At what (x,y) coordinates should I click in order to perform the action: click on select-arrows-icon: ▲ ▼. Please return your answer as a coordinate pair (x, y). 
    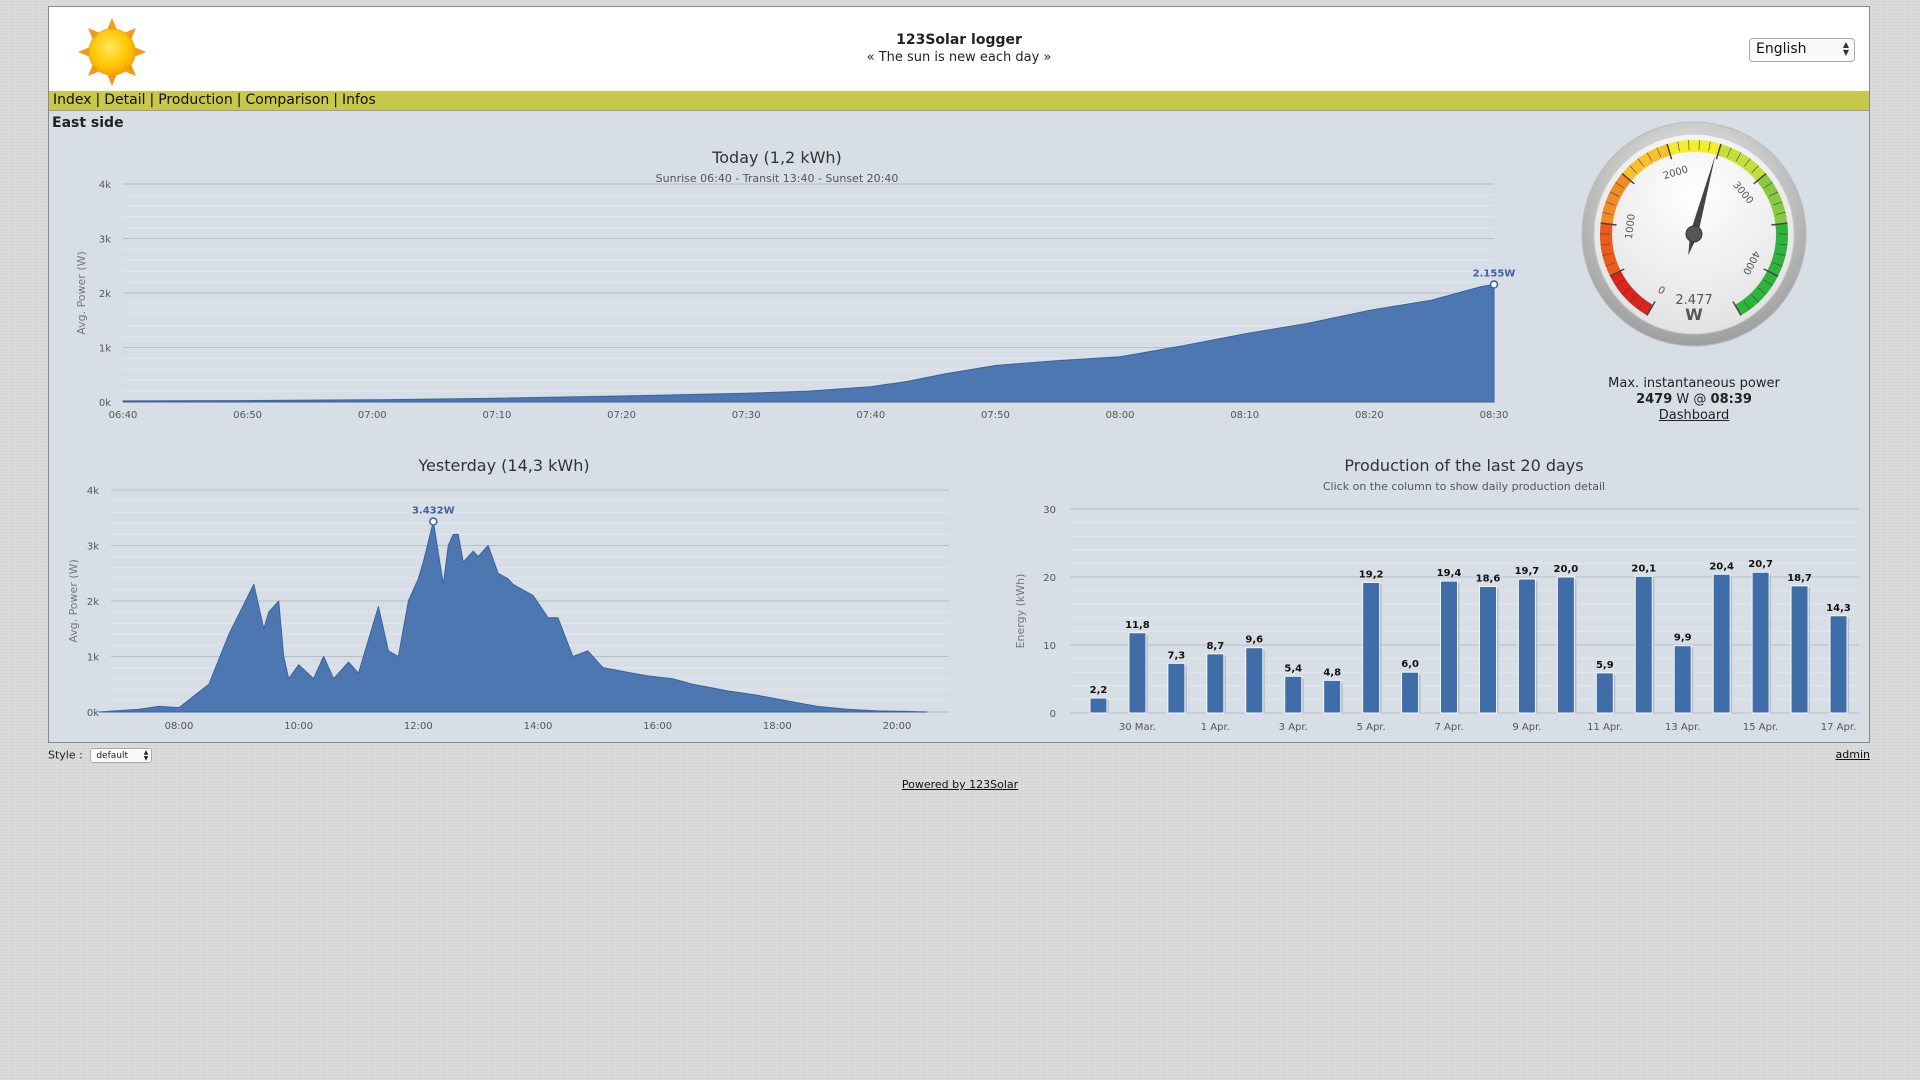
    Looking at the image, I should click on (146, 755).